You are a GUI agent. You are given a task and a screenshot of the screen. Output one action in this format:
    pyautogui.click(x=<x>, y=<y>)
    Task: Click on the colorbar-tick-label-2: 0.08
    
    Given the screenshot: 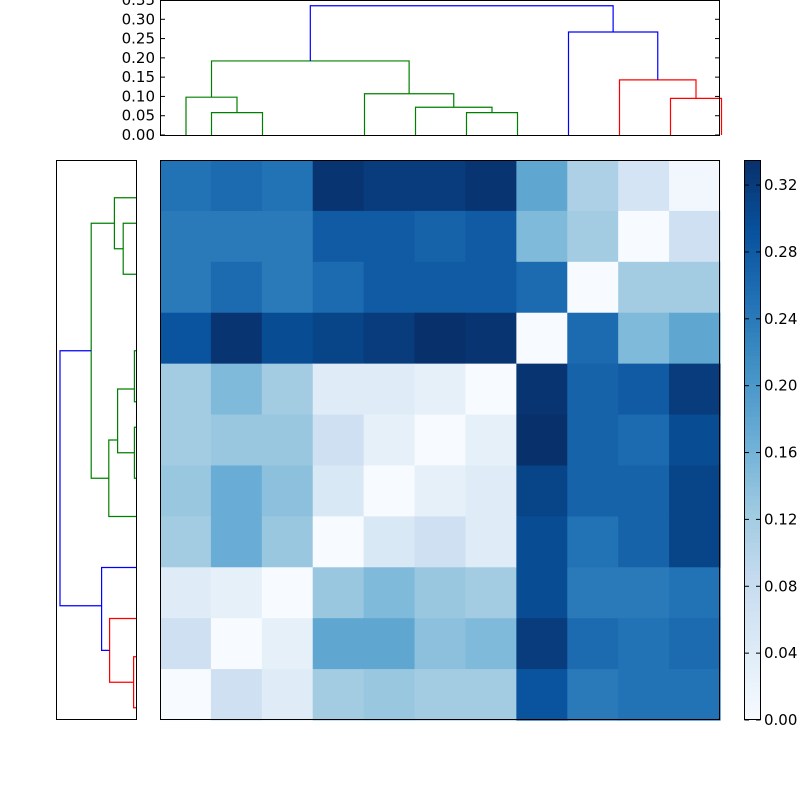 What is the action you would take?
    pyautogui.click(x=780, y=586)
    